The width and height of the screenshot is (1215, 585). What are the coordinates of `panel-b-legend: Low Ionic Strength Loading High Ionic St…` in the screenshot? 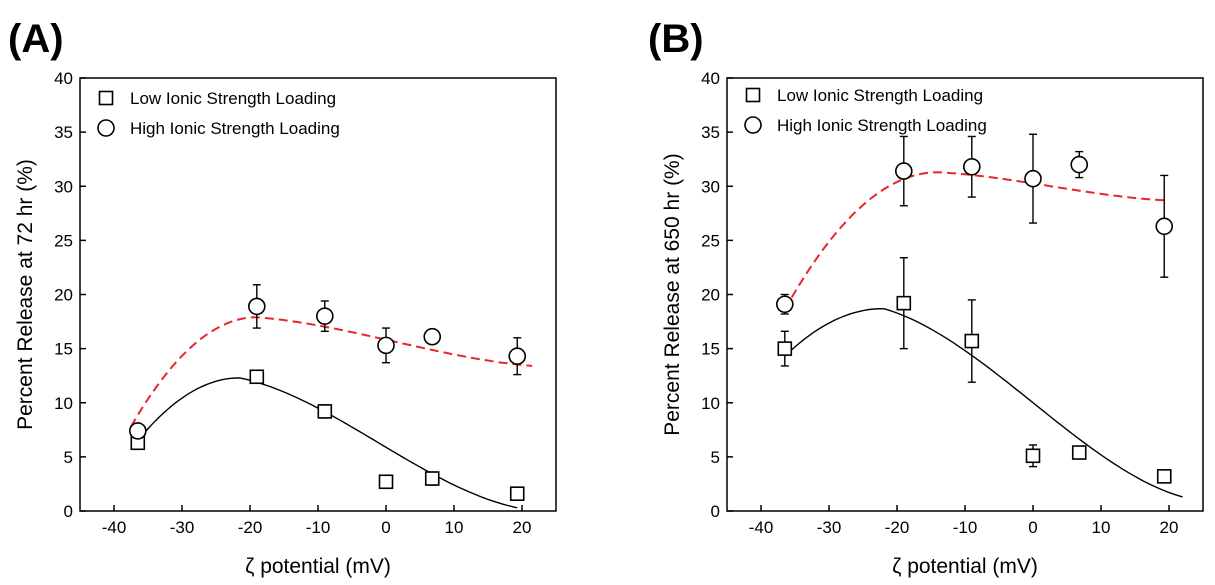 It's located at (865, 110).